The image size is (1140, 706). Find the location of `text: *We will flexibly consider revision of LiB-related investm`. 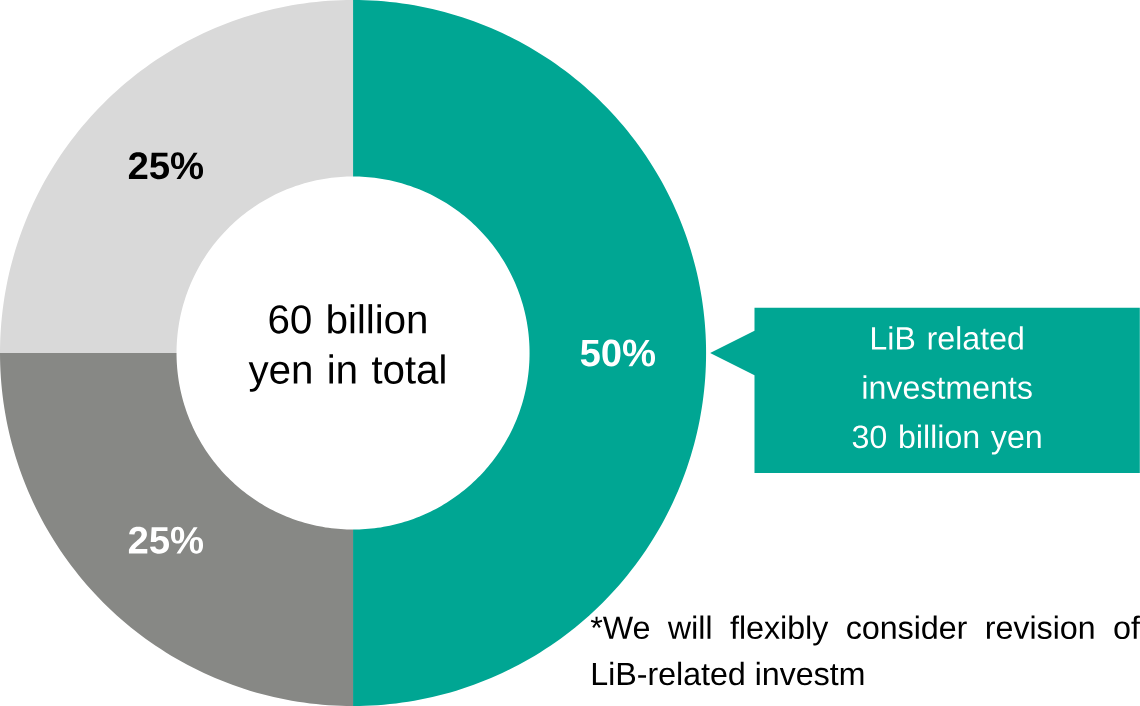

text: *We will flexibly consider revision of LiB-related investm is located at coordinates (865, 650).